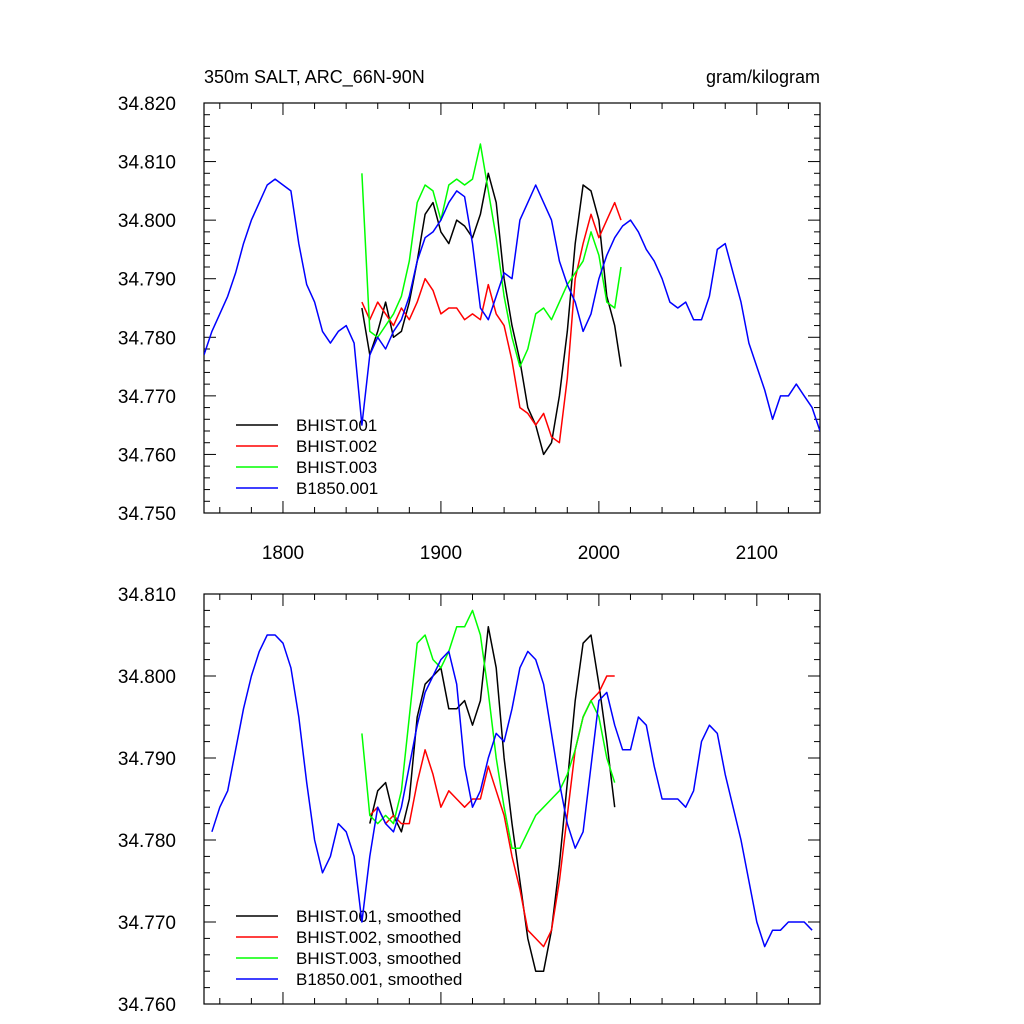 This screenshot has height=1024, width=1024. I want to click on legend-label: BHIST.001, so click(336, 425).